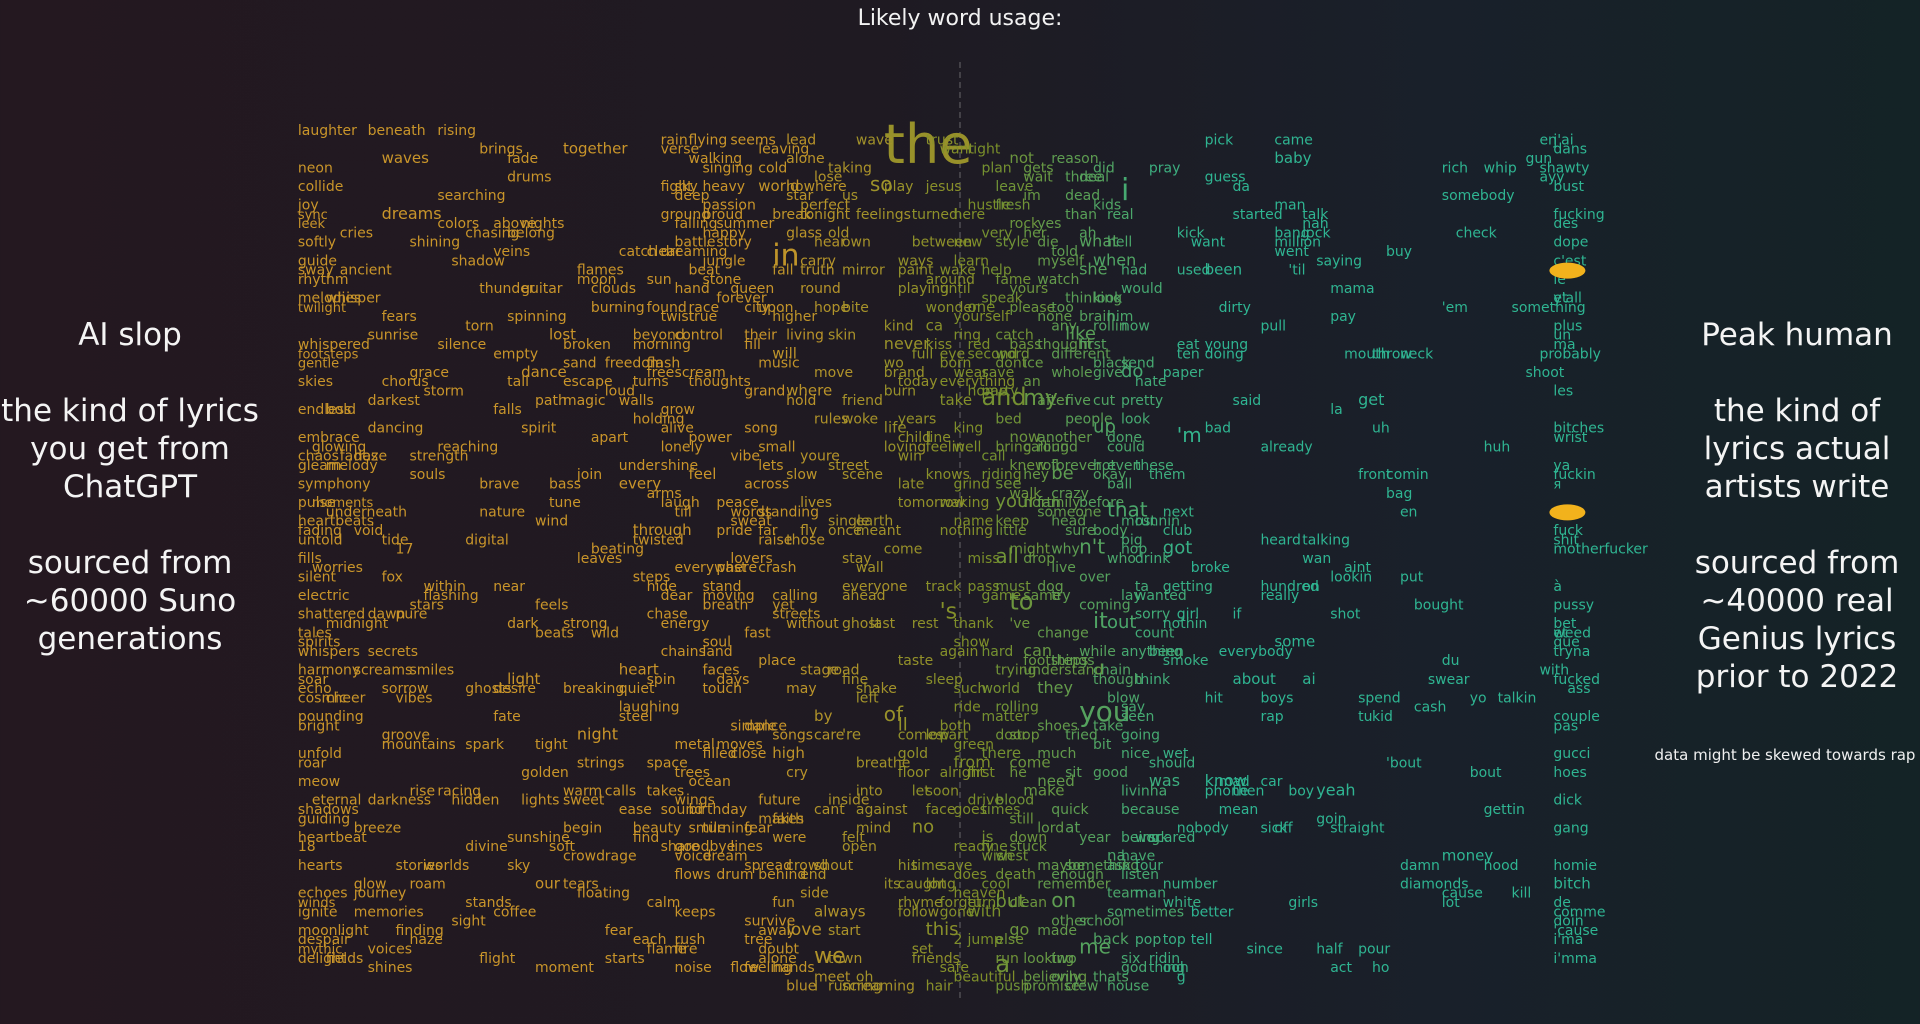  Describe the element at coordinates (322, 698) in the screenshot. I see `word-99: cosmic` at that location.